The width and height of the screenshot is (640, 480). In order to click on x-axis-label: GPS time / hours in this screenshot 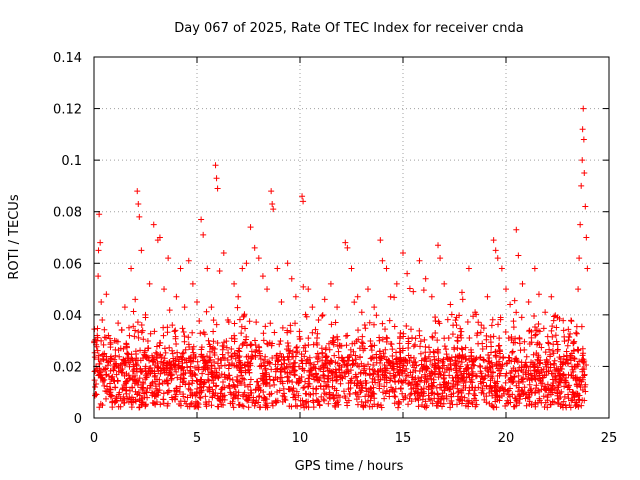, I will do `click(349, 466)`.